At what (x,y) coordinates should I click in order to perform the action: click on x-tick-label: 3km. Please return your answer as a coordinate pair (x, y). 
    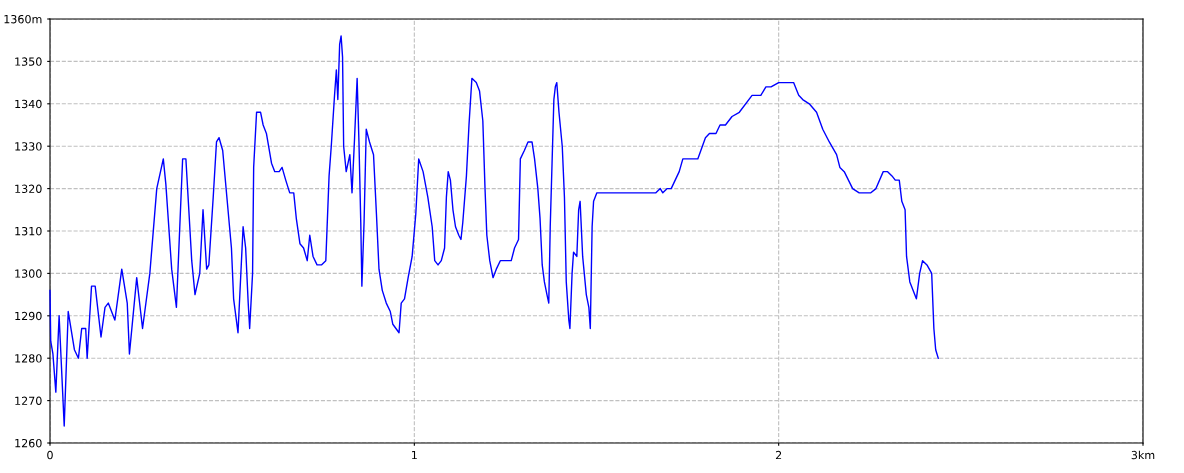
    Looking at the image, I should click on (1143, 455).